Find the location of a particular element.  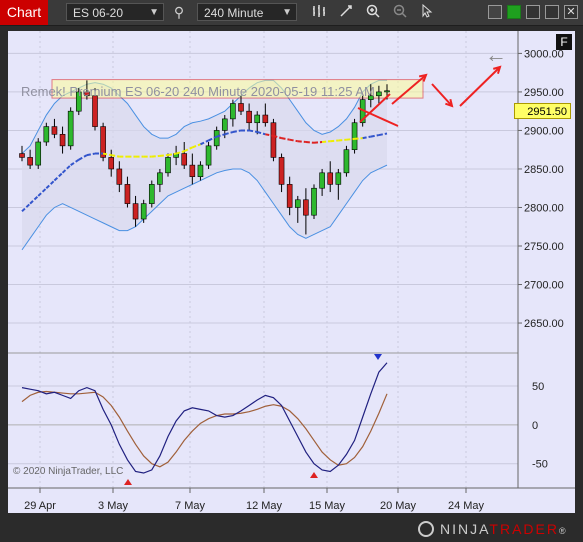

price-tick-label: 2950.00 is located at coordinates (544, 93).